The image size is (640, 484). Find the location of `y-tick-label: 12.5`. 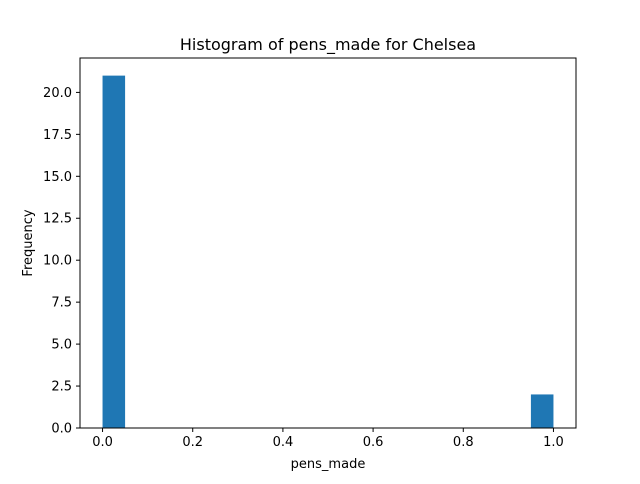

y-tick-label: 12.5 is located at coordinates (57, 219).